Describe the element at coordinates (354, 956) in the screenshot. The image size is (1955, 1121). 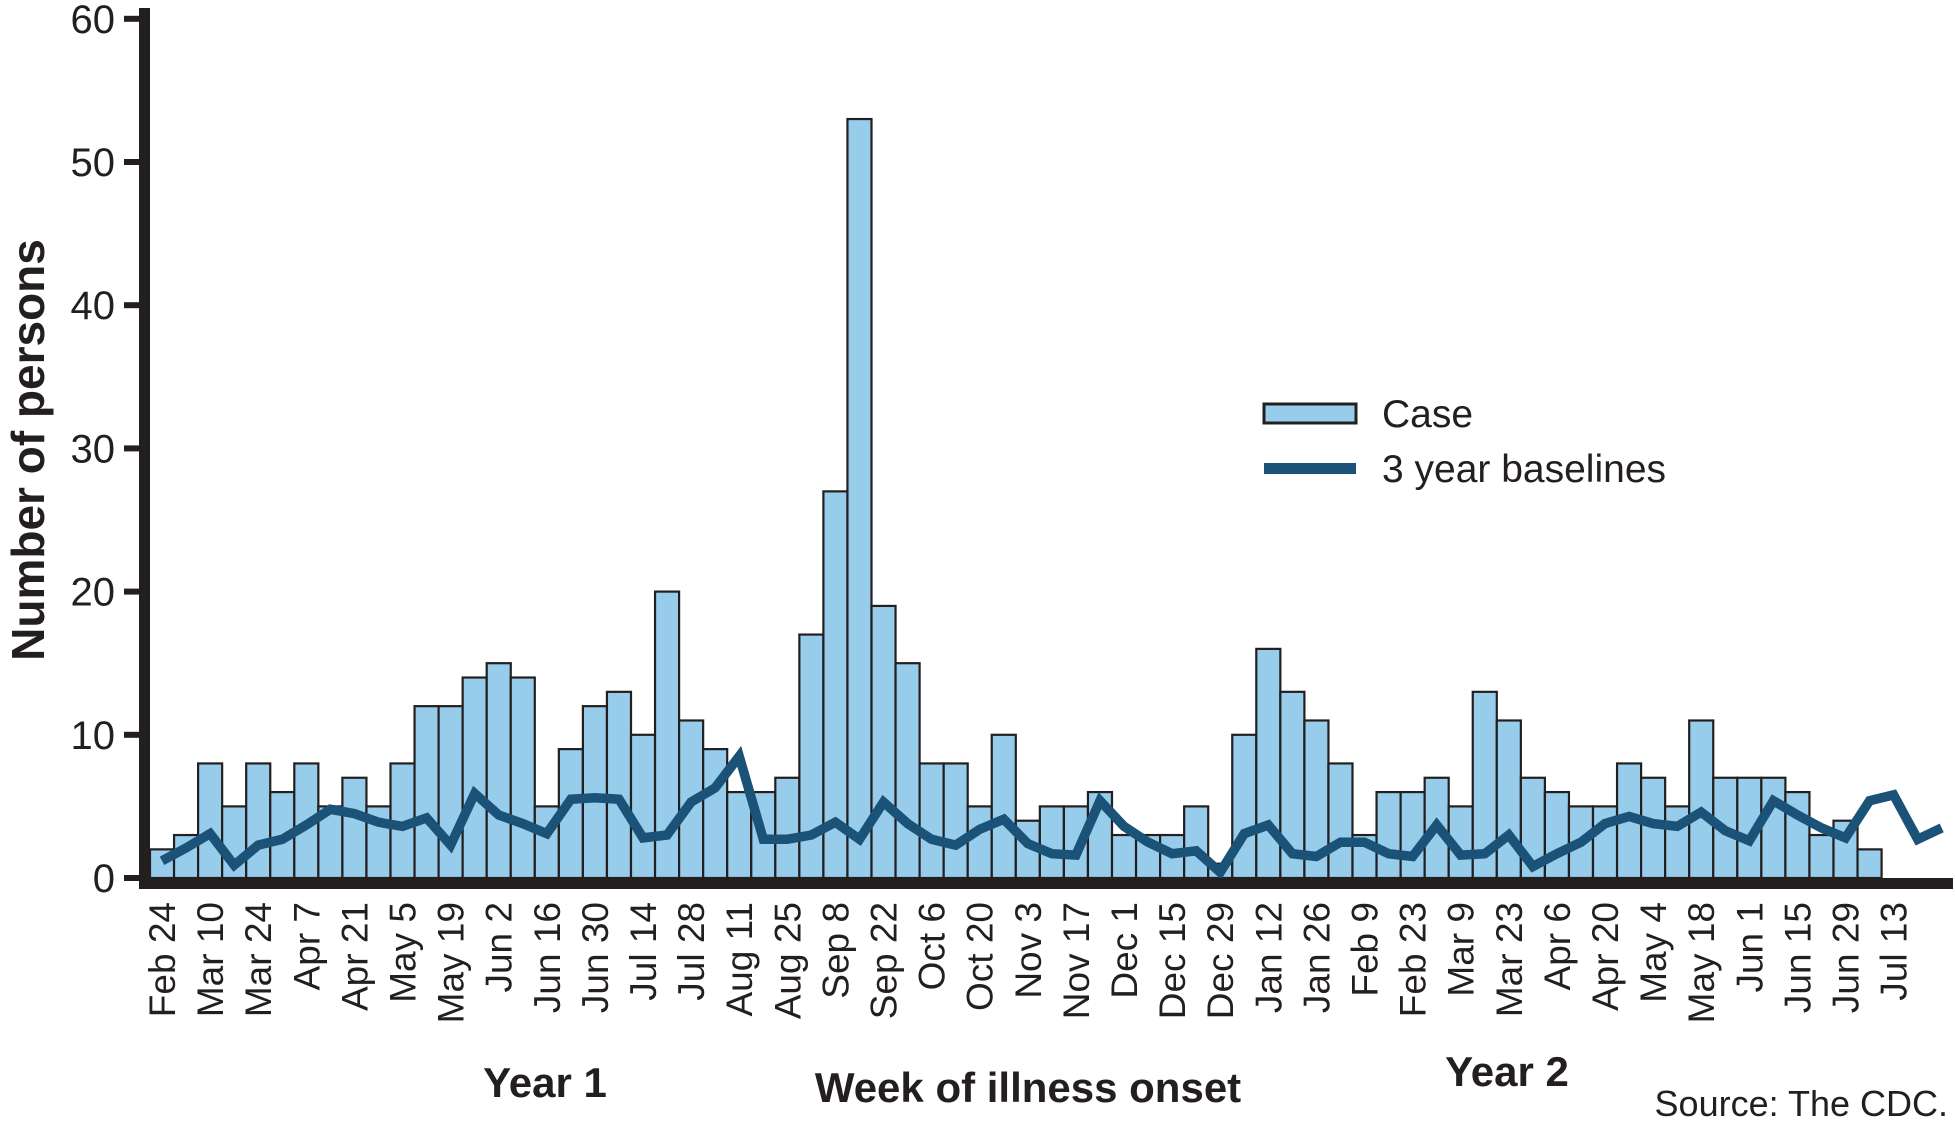
I see `x-tick-label: Apr 21` at that location.